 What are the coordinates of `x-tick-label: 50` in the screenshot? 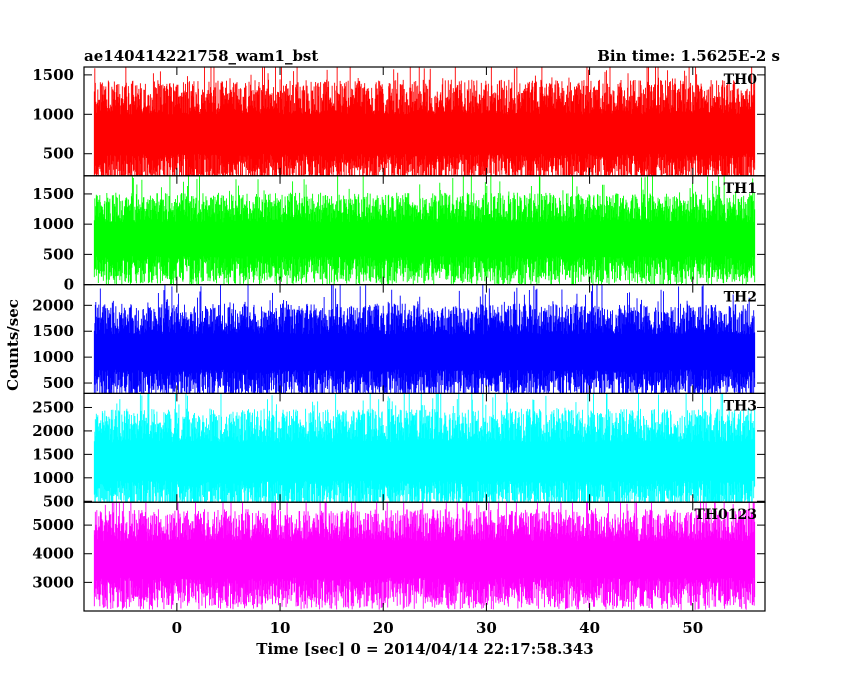 It's located at (692, 628).